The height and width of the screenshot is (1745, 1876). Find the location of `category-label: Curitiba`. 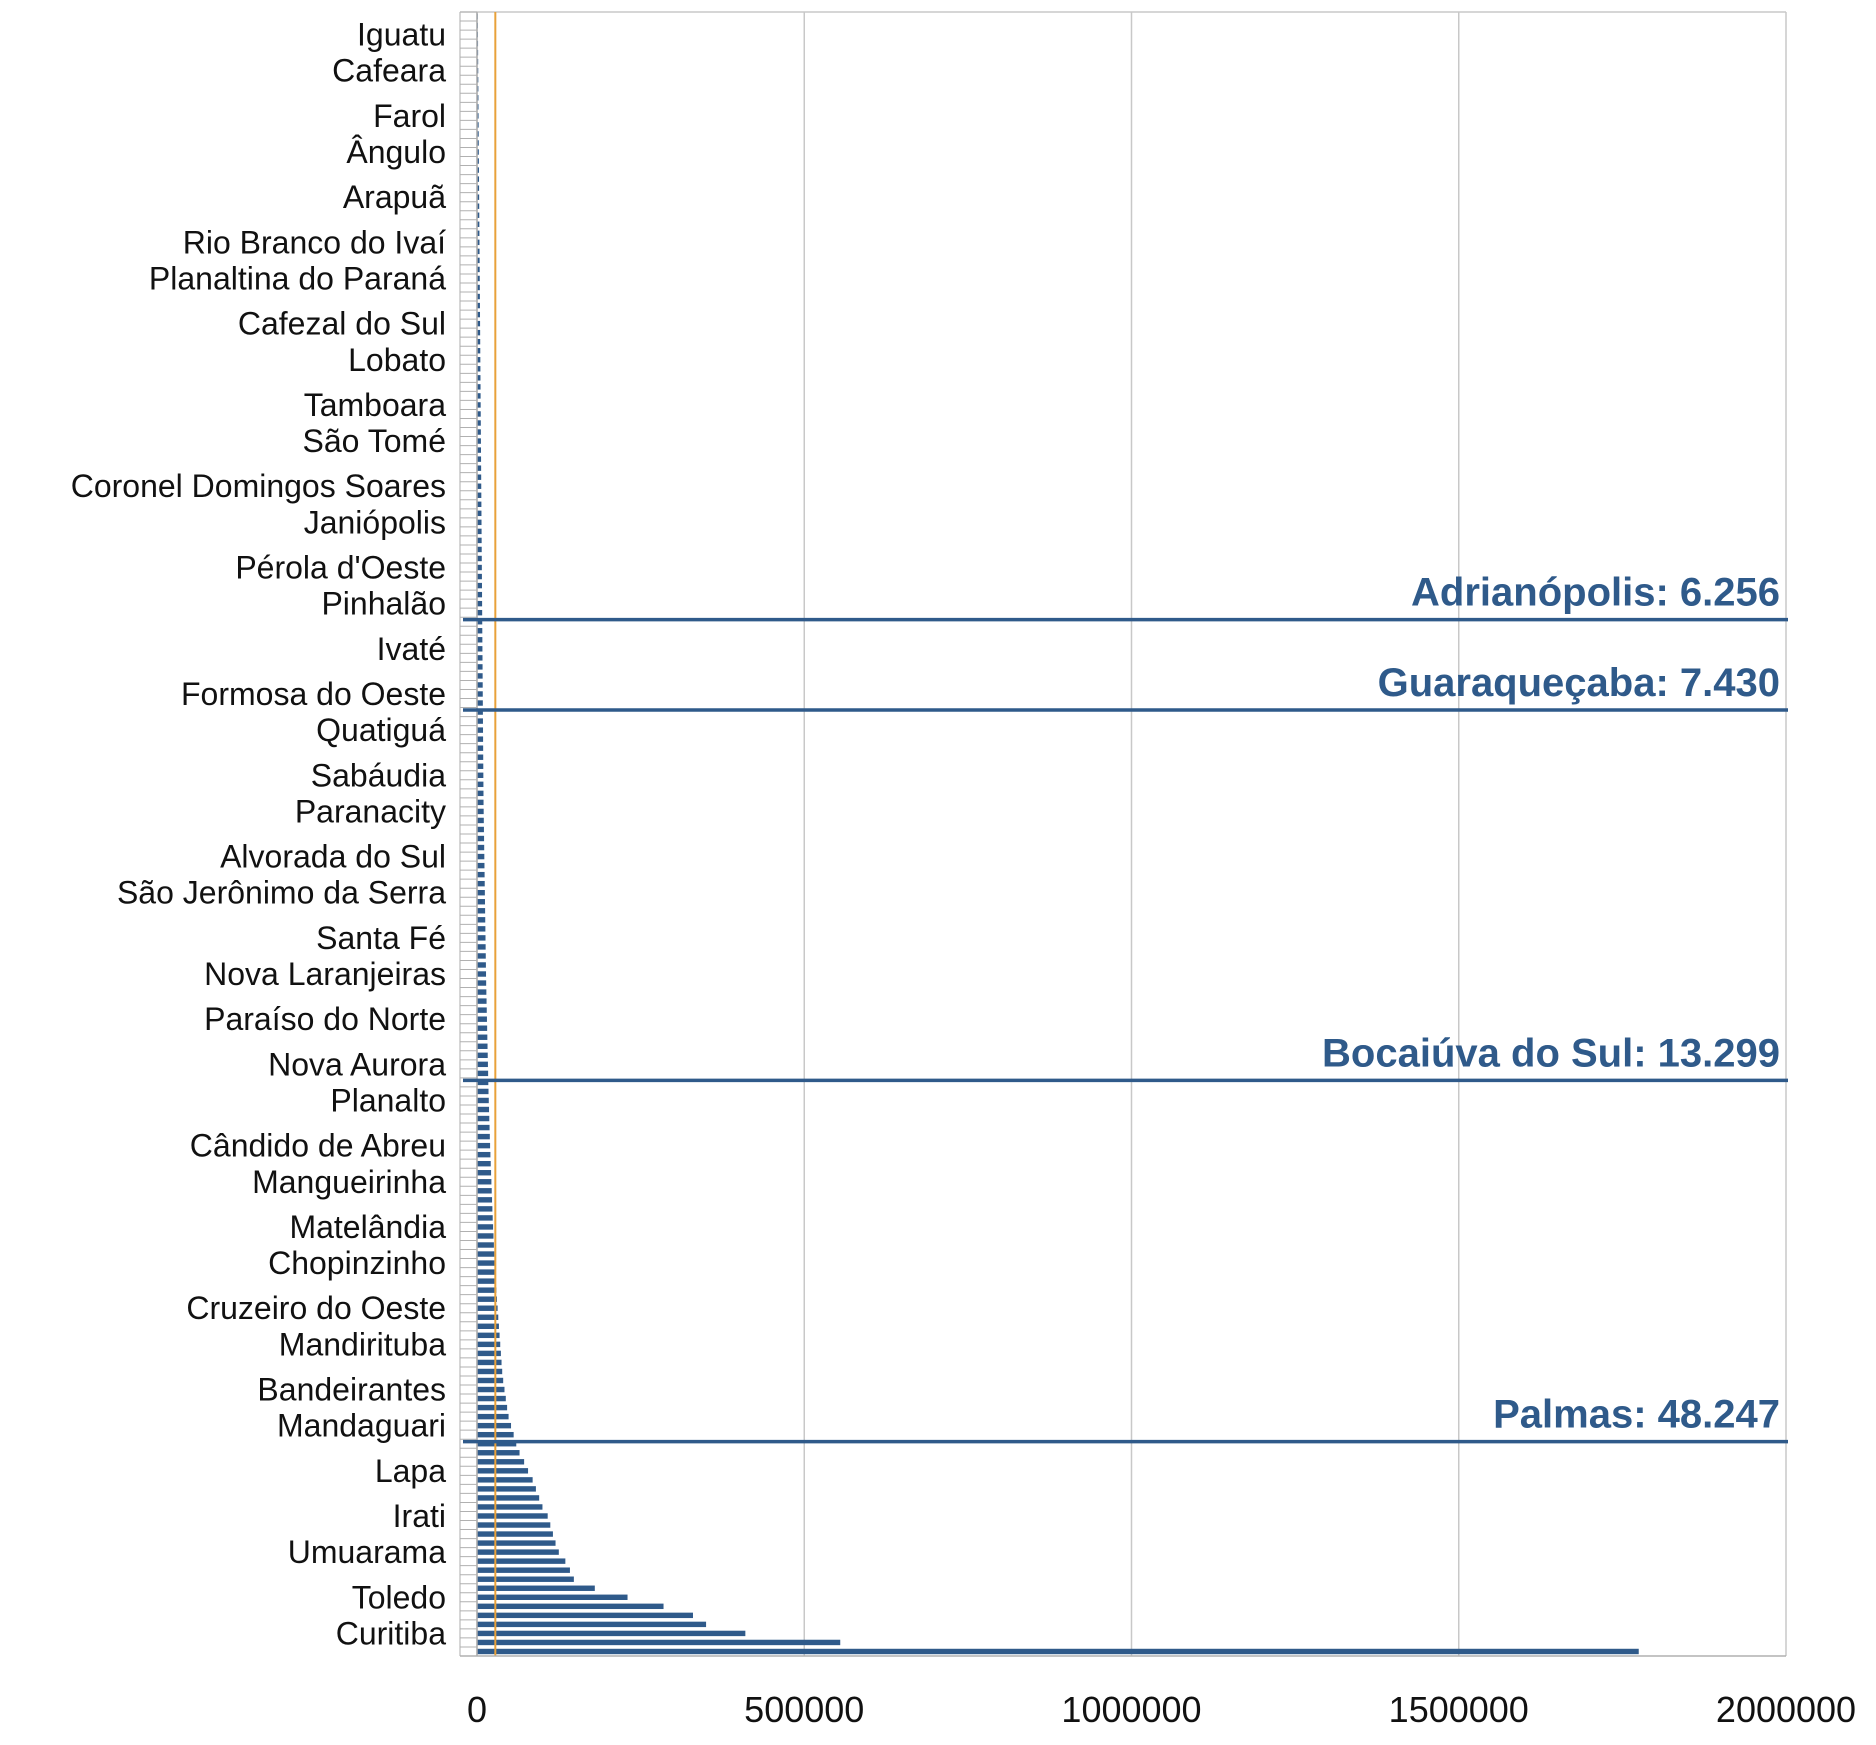

category-label: Curitiba is located at coordinates (391, 1633).